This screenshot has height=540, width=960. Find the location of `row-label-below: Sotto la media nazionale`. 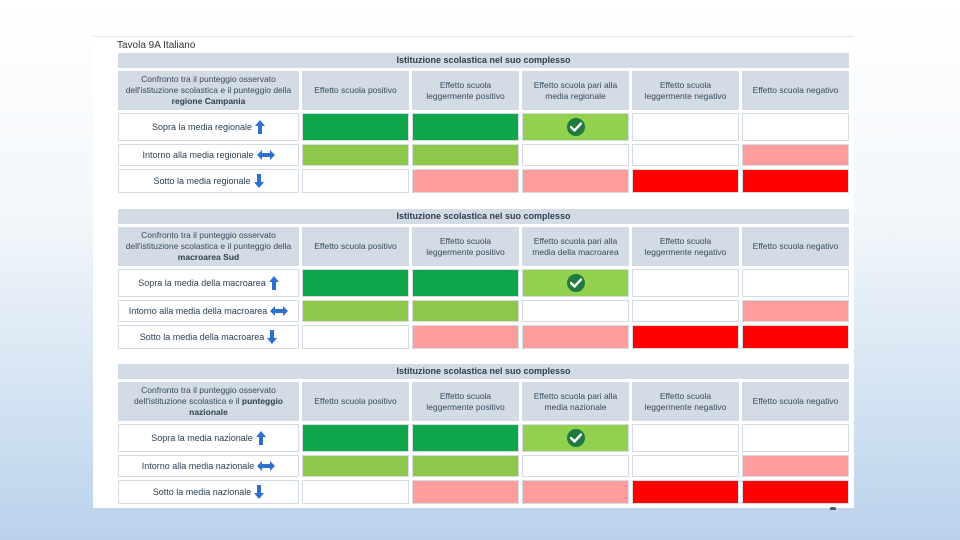

row-label-below: Sotto la media nazionale is located at coordinates (208, 492).